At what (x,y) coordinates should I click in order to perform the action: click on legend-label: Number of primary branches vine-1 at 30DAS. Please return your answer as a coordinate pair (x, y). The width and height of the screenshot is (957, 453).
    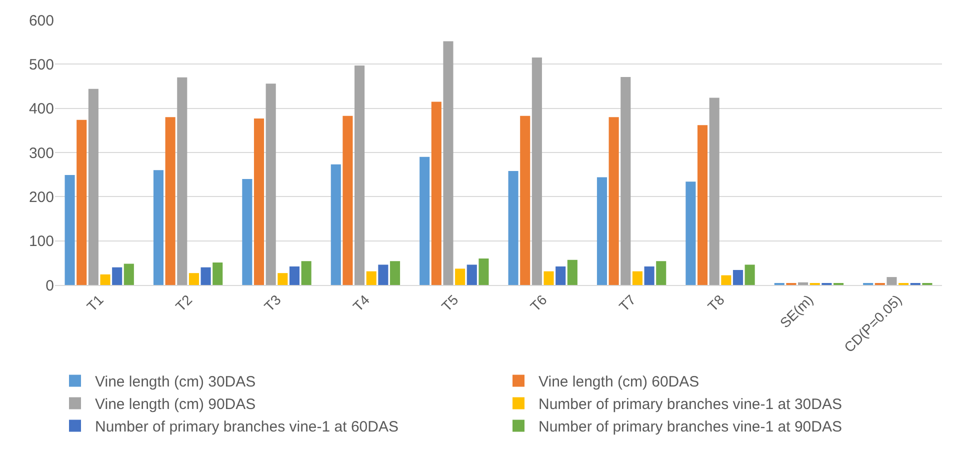
    Looking at the image, I should click on (690, 405).